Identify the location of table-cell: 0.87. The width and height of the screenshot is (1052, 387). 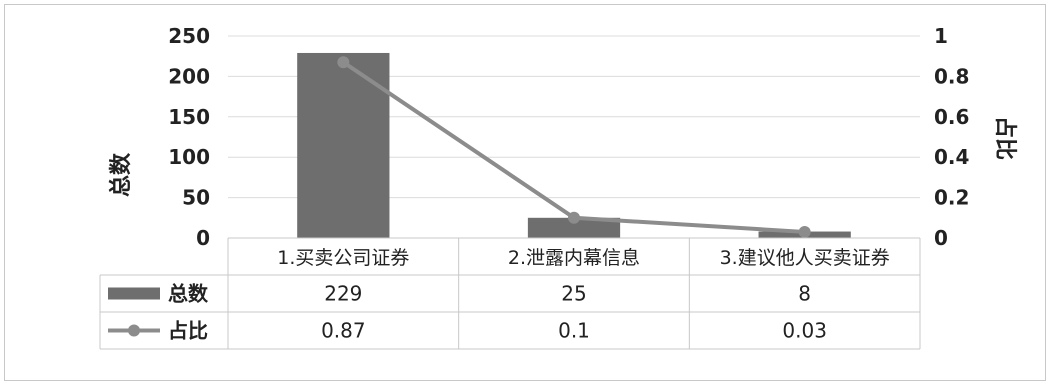
(343, 331).